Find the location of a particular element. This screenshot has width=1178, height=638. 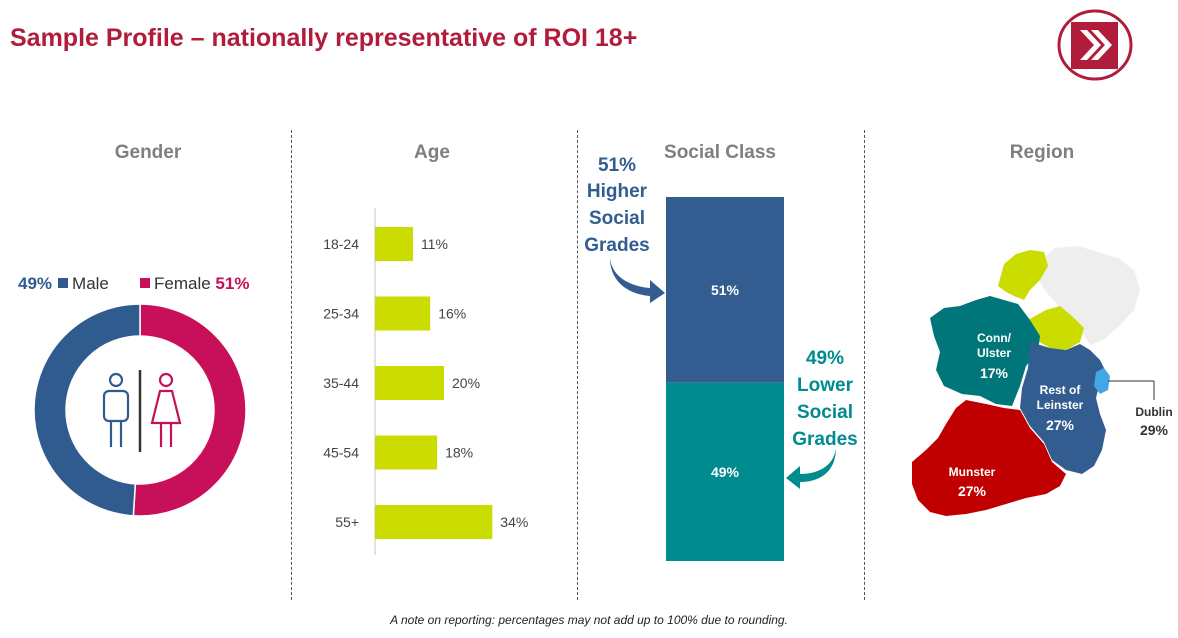

brand-logo is located at coordinates (1095, 45).